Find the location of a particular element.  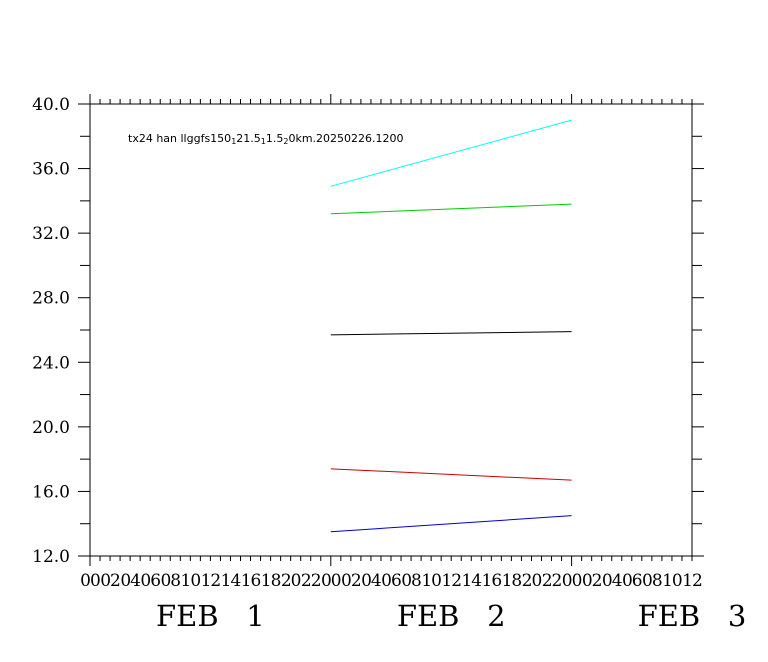

title-part: 21.5 is located at coordinates (248, 138).